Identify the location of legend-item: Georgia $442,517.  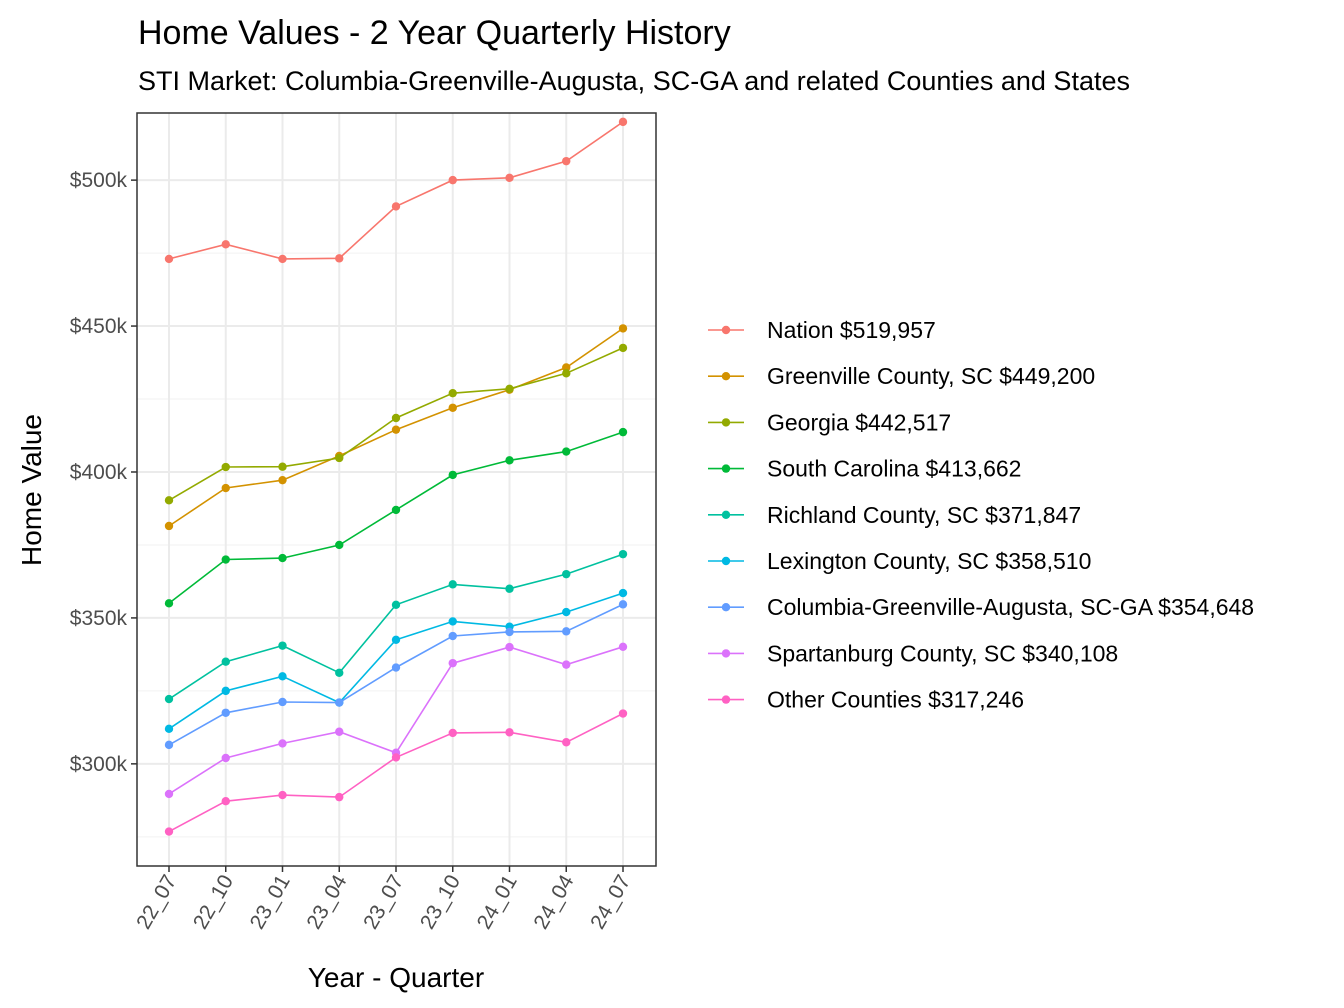
(829, 422).